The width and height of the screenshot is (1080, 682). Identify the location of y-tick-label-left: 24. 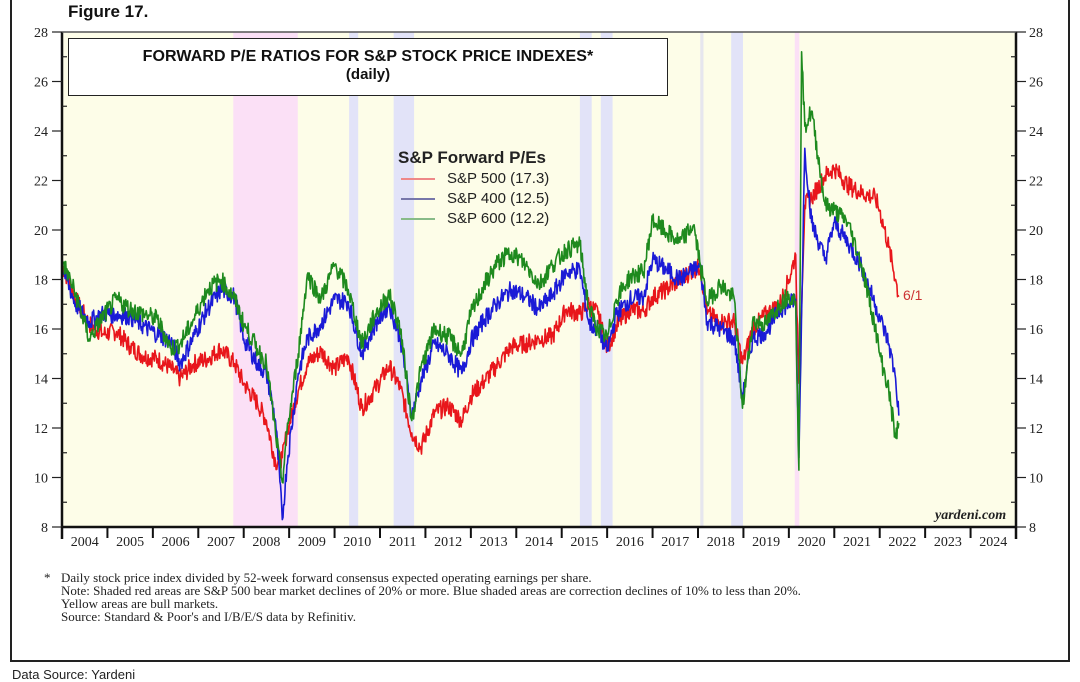
(41, 132).